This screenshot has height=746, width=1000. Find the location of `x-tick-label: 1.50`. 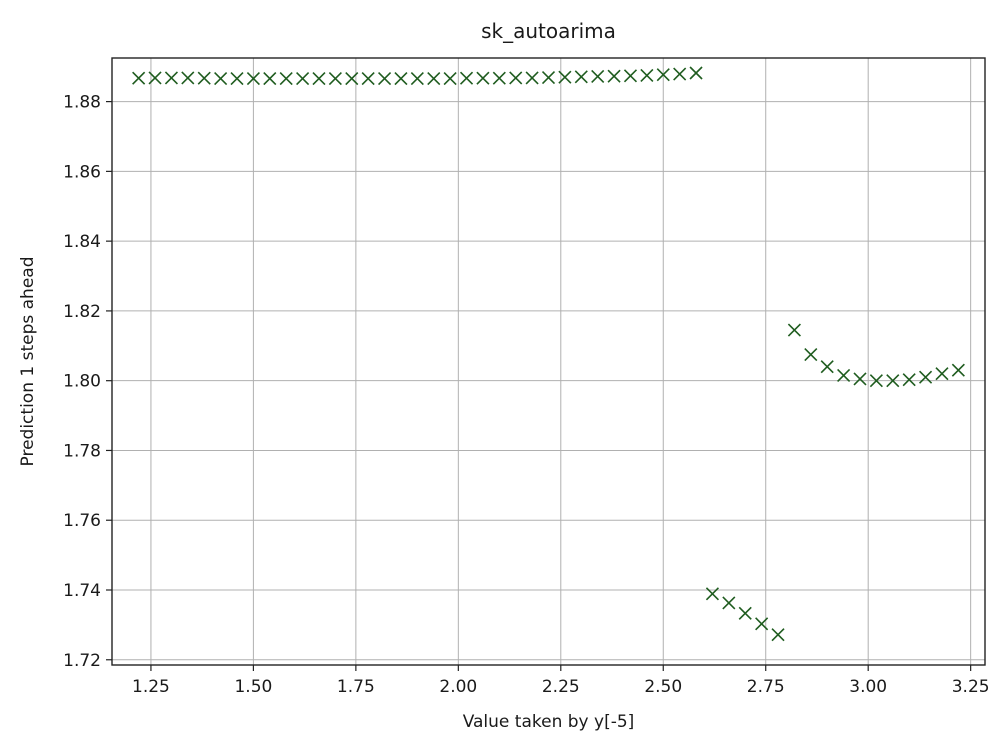

x-tick-label: 1.50 is located at coordinates (253, 687).